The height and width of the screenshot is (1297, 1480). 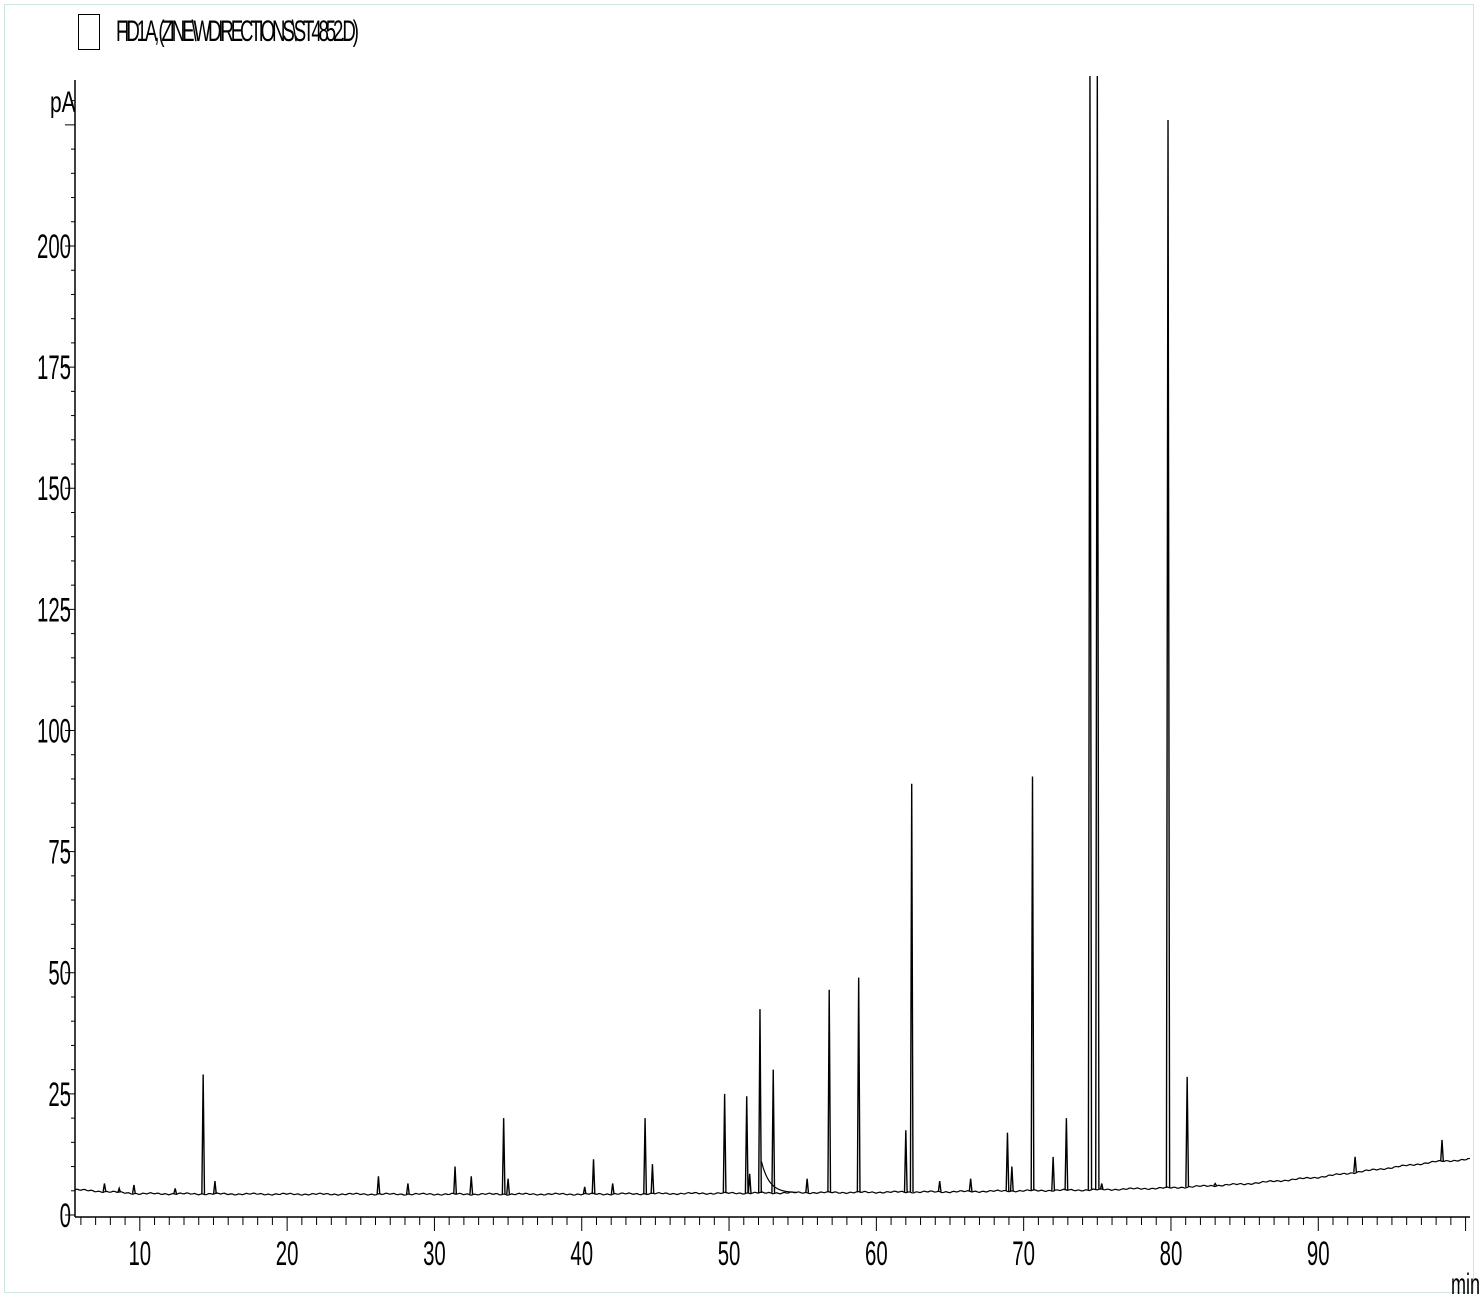 I want to click on y-tick-label: 200, so click(x=54, y=247).